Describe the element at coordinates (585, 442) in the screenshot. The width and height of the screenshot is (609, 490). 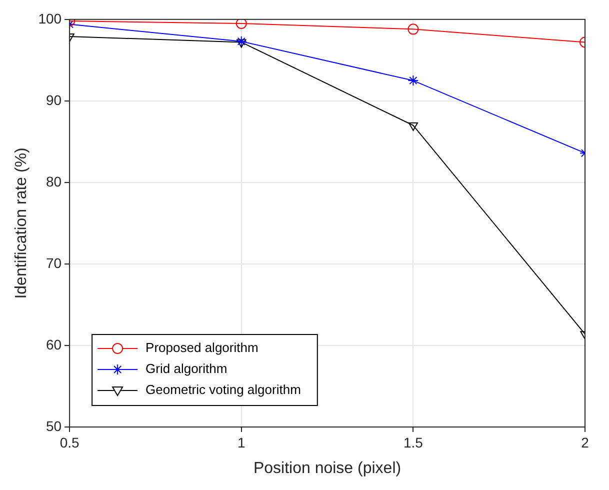
I see `x-tick-label: 2` at that location.